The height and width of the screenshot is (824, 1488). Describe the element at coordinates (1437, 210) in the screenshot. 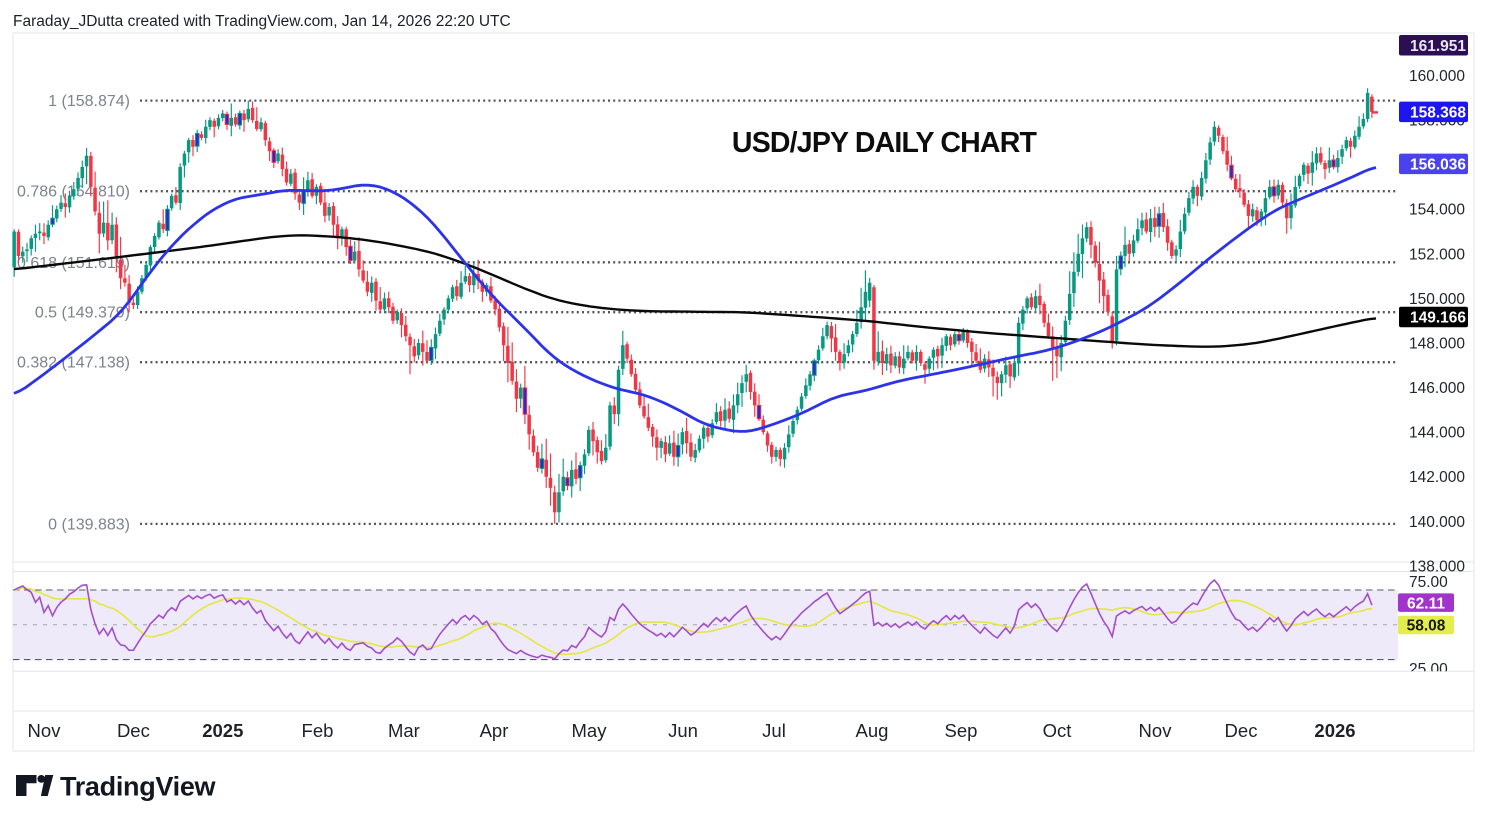

I see `svg-text: 154.000` at that location.